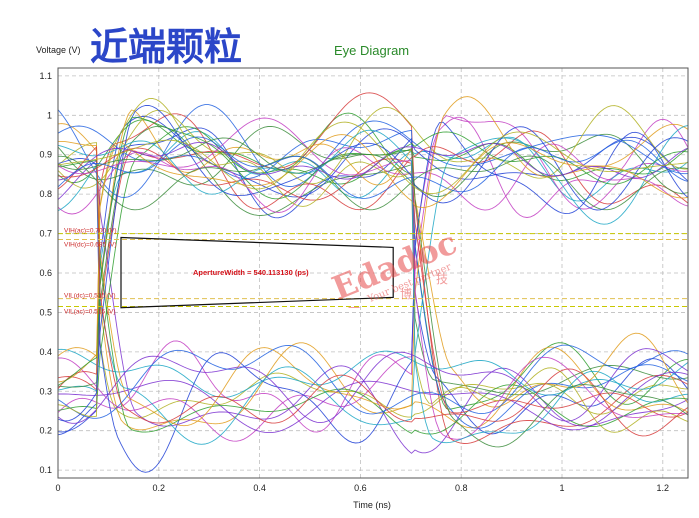 The height and width of the screenshot is (518, 699). What do you see at coordinates (166, 47) in the screenshot?
I see `overlay-title: 近端颗粒` at bounding box center [166, 47].